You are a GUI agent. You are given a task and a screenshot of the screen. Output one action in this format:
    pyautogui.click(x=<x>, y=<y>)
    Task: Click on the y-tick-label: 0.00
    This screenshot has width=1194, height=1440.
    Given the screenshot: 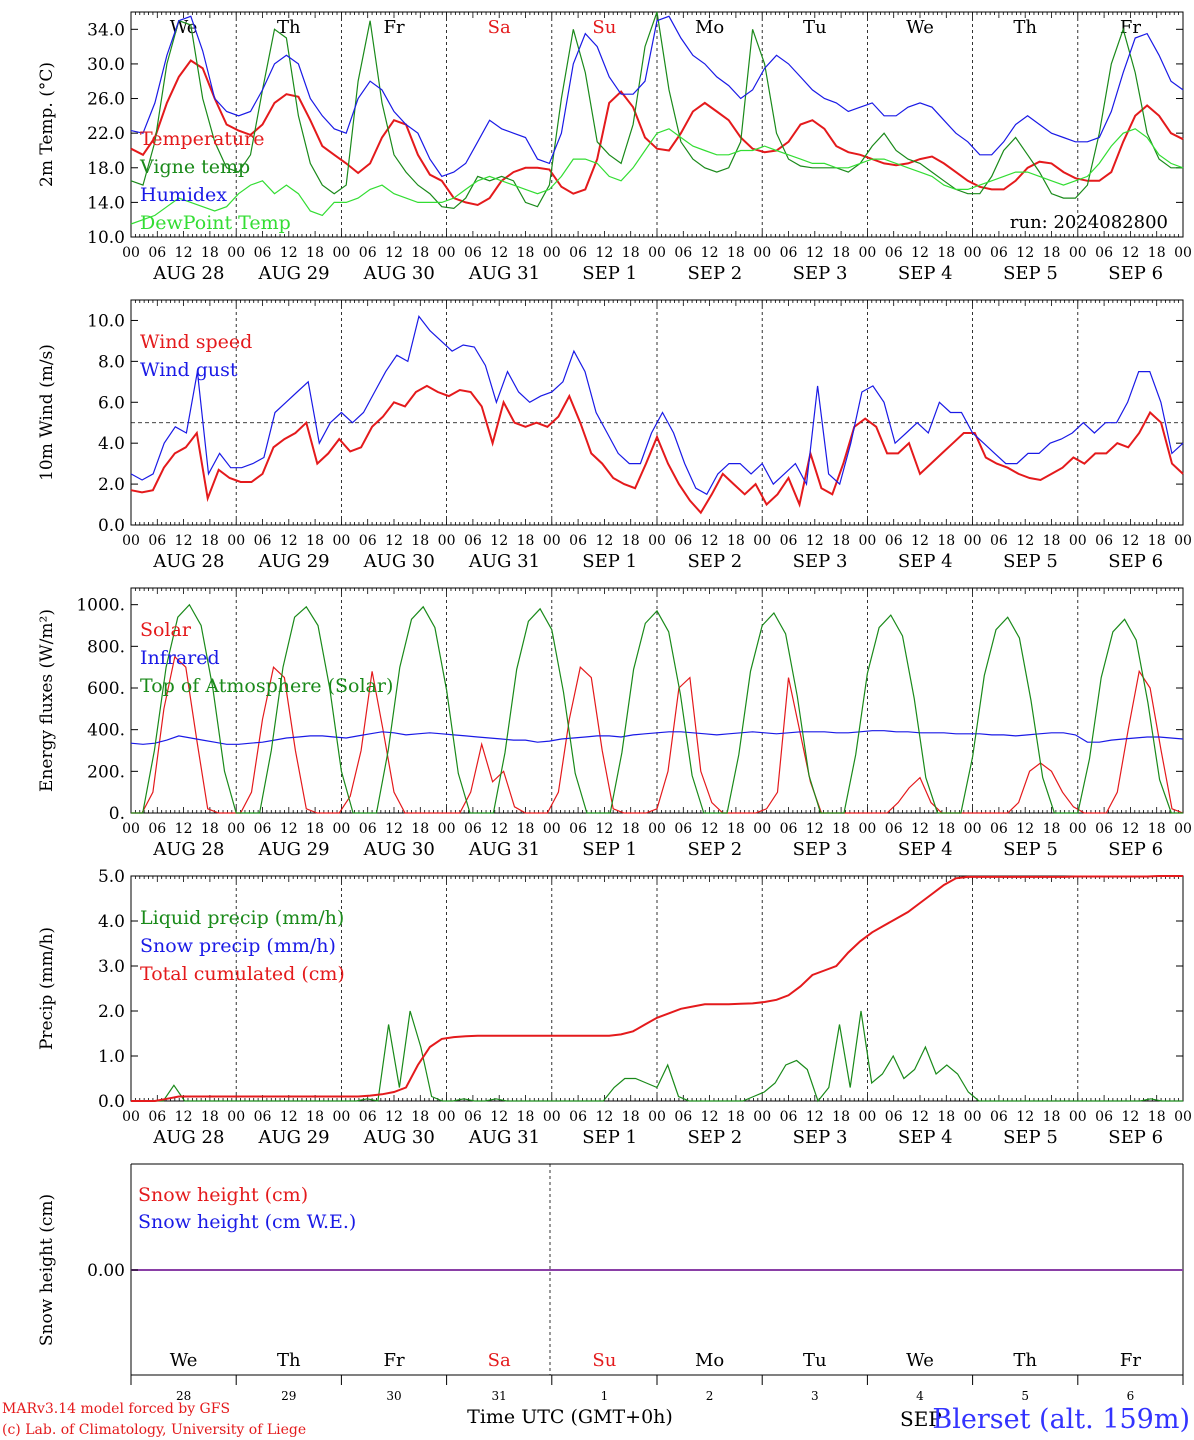 What is the action you would take?
    pyautogui.click(x=106, y=1271)
    